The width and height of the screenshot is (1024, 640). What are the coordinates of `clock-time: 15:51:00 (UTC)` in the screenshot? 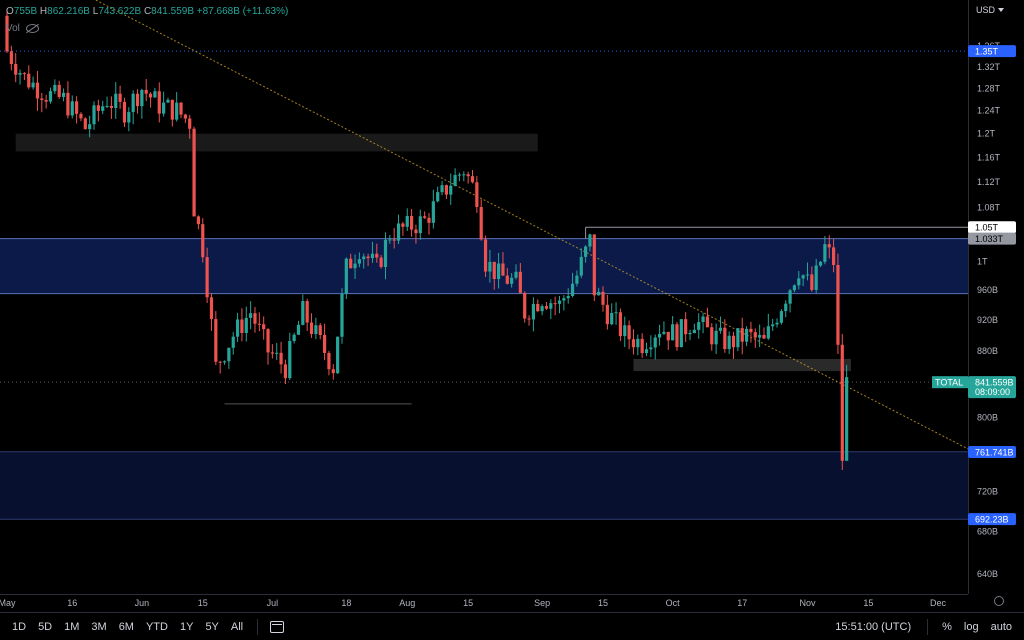 It's located at (873, 626).